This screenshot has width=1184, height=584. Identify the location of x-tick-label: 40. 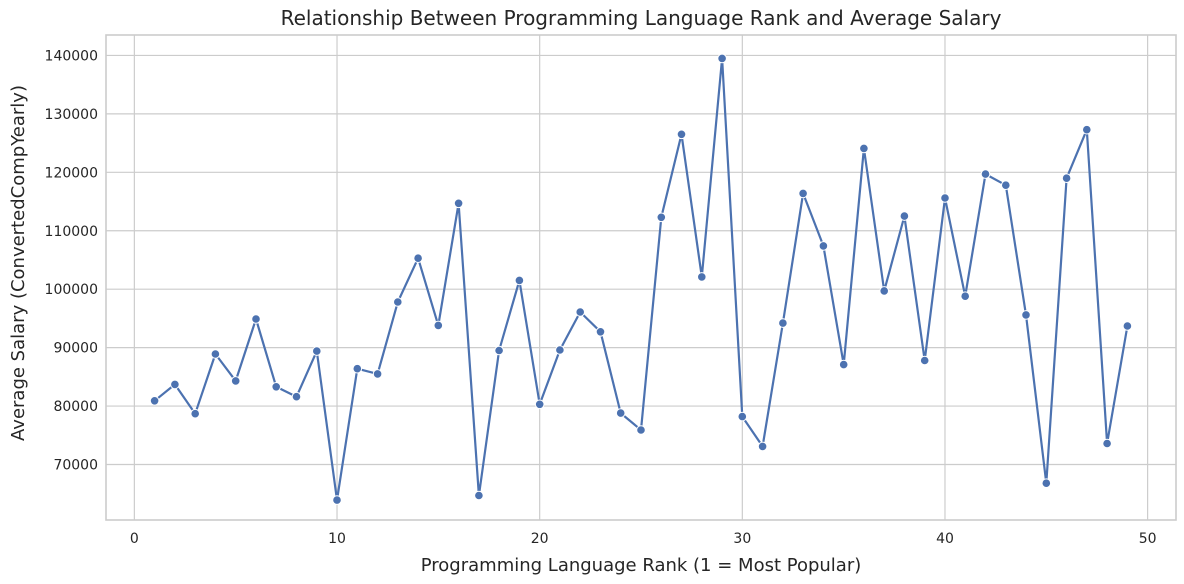
(945, 539).